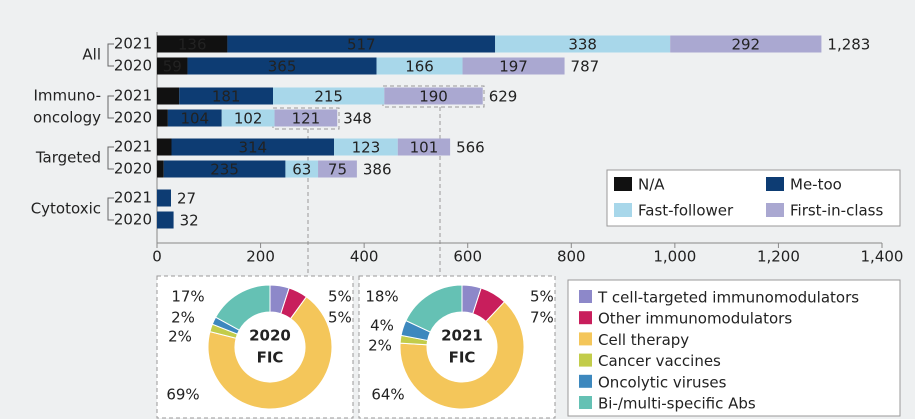 The width and height of the screenshot is (915, 419). I want to click on legend-label: Oncolytic viruses, so click(662, 382).